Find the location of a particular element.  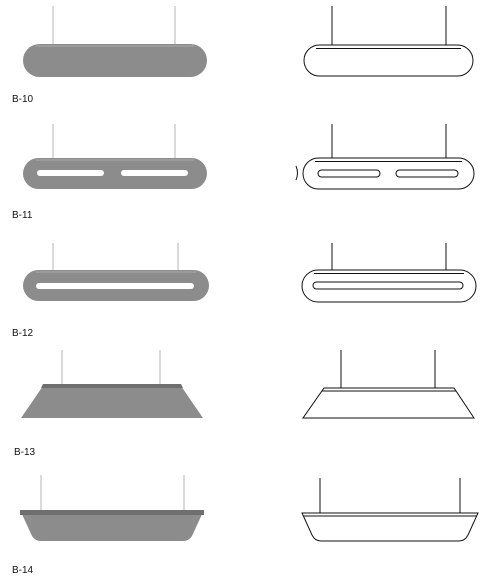

label-b10: B-10 is located at coordinates (23, 99).